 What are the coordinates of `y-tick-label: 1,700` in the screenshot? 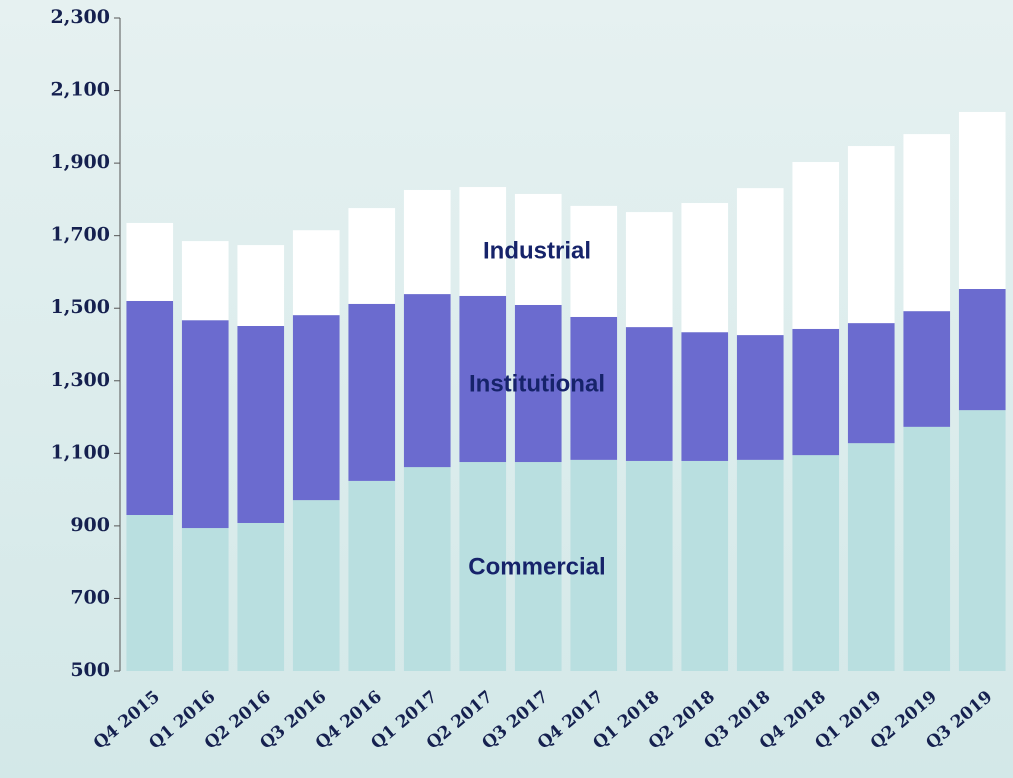 It's located at (81, 235).